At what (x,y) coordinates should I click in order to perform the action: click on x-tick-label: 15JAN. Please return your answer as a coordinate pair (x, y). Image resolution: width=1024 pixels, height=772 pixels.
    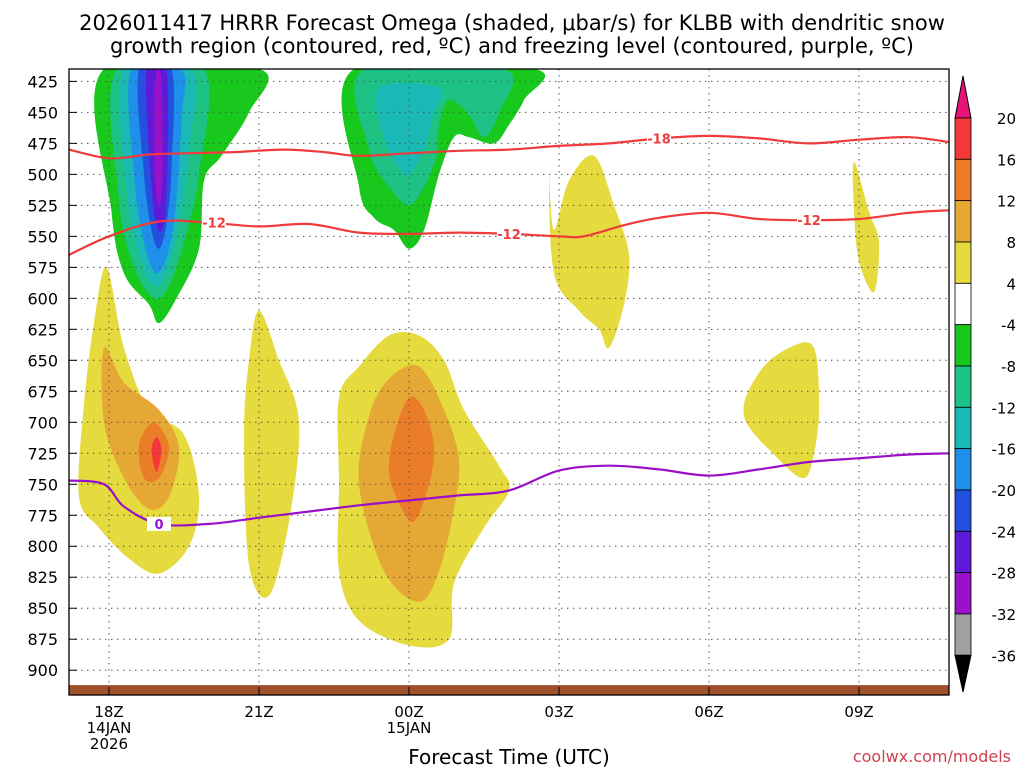
    Looking at the image, I should click on (409, 728).